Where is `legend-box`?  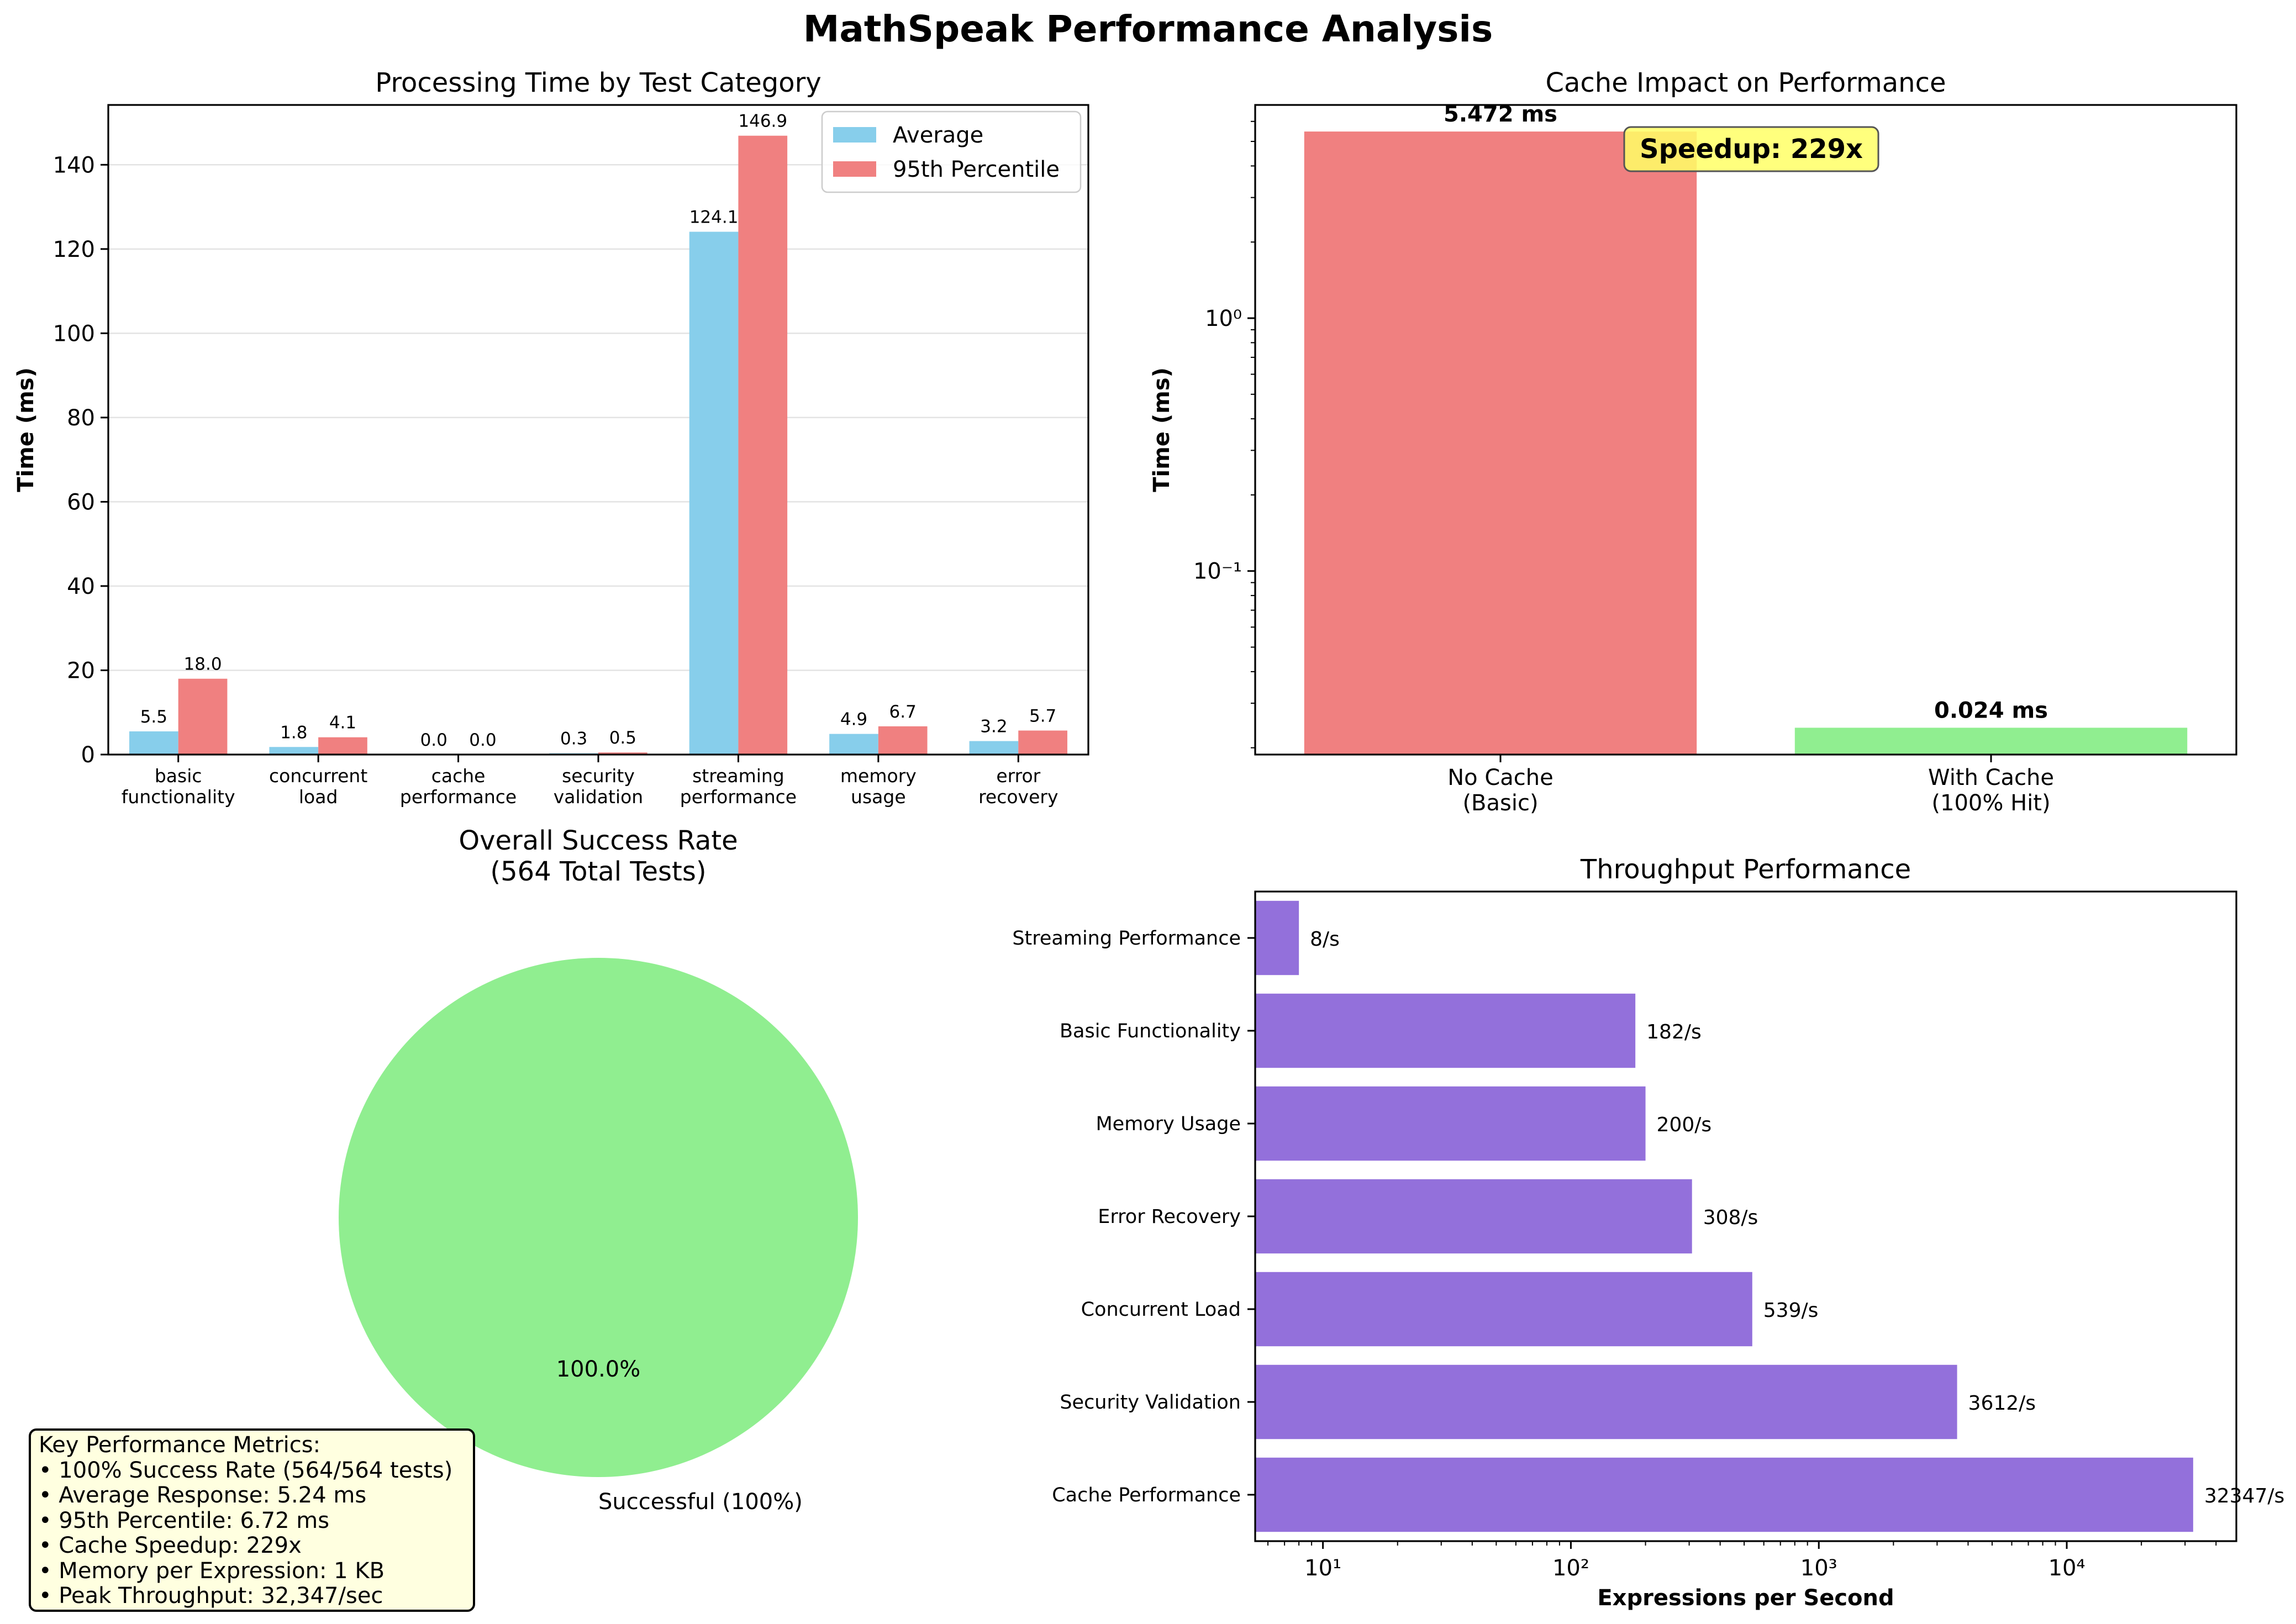
legend-box is located at coordinates (951, 151).